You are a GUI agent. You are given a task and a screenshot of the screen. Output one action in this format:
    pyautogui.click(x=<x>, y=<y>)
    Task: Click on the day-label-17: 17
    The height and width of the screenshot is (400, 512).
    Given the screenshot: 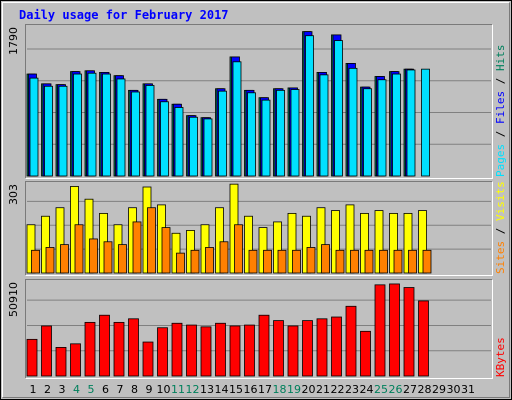 What is the action you would take?
    pyautogui.click(x=265, y=389)
    